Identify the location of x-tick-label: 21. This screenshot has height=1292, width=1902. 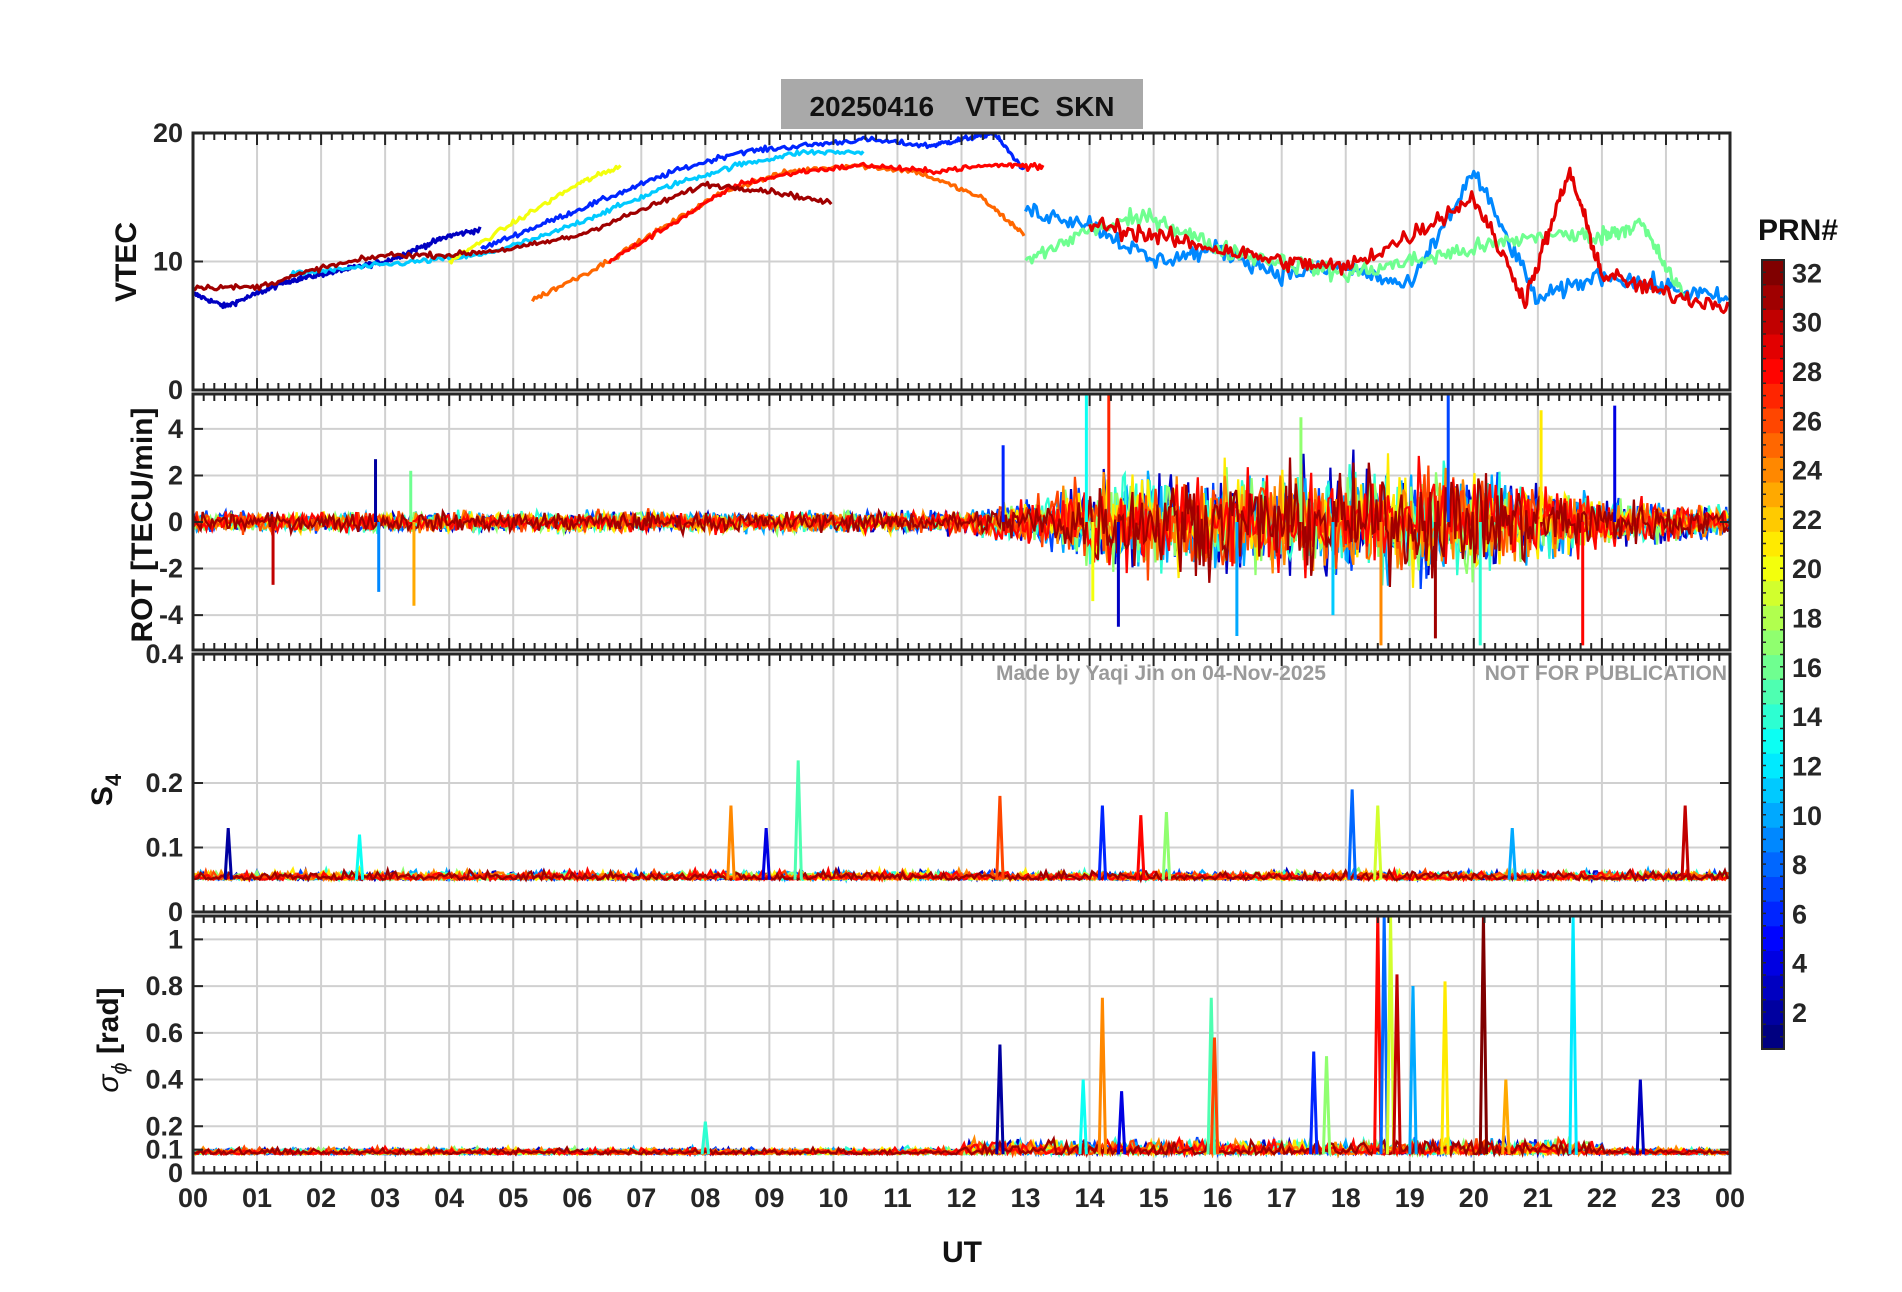
(1538, 1198).